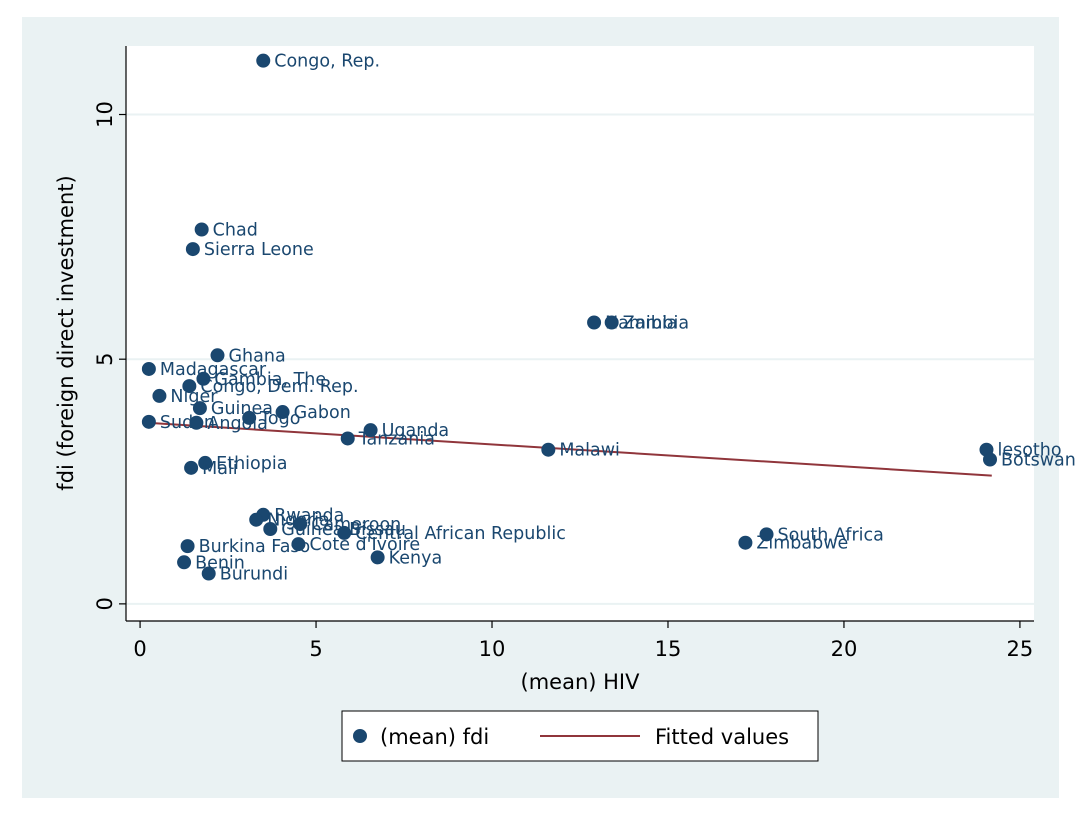 The image size is (1076, 822). I want to click on point-guinea, so click(199, 408).